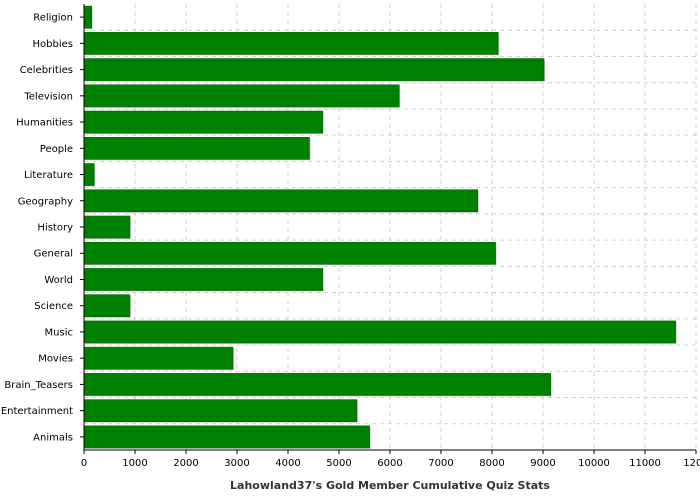 The height and width of the screenshot is (500, 700). What do you see at coordinates (379, 332) in the screenshot?
I see `bar-music` at bounding box center [379, 332].